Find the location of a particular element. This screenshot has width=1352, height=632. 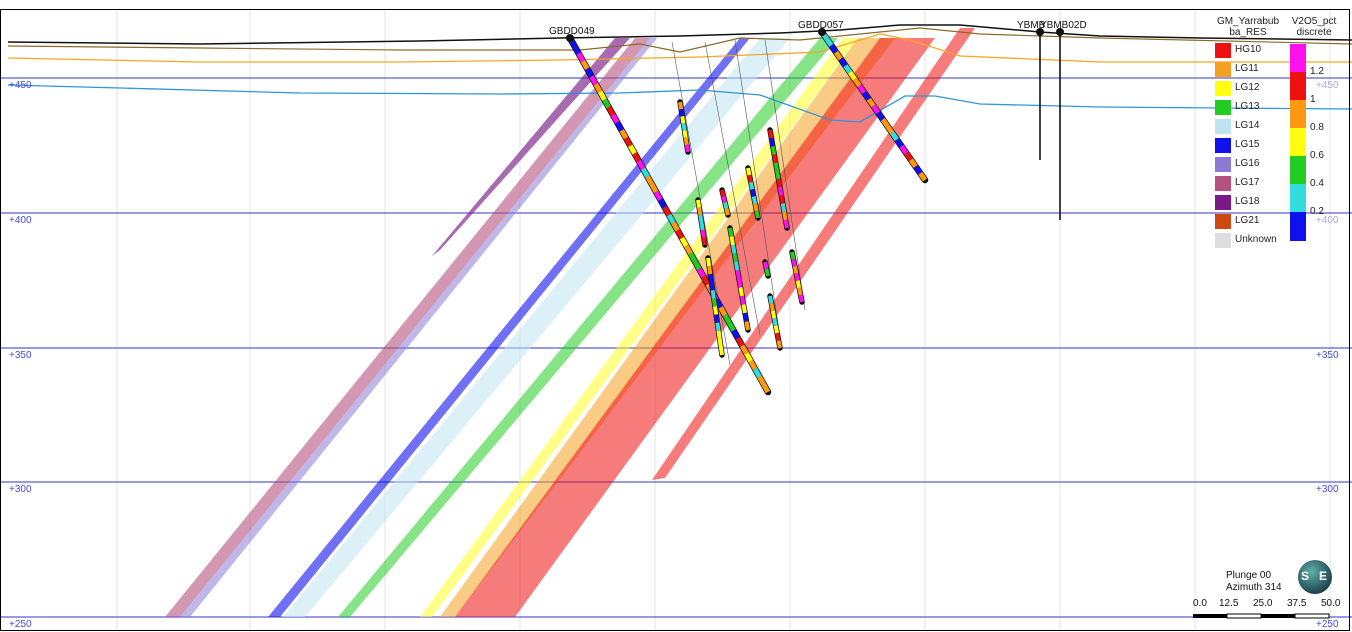

legend-label: LG13 is located at coordinates (1247, 106).